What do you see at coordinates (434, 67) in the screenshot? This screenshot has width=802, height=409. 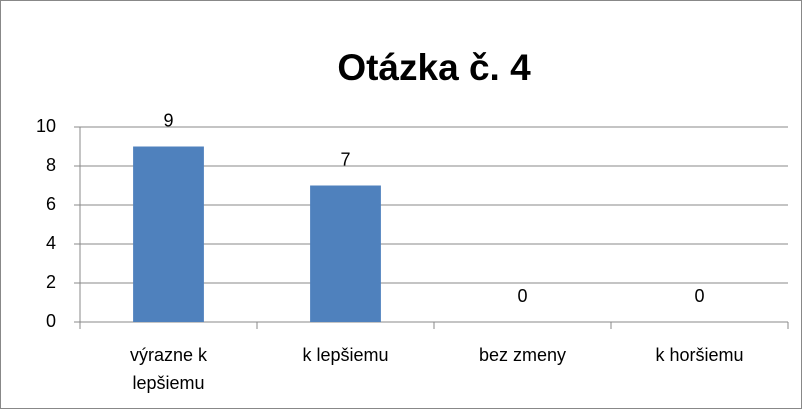 I see `chart-title: Otázka č. 4` at bounding box center [434, 67].